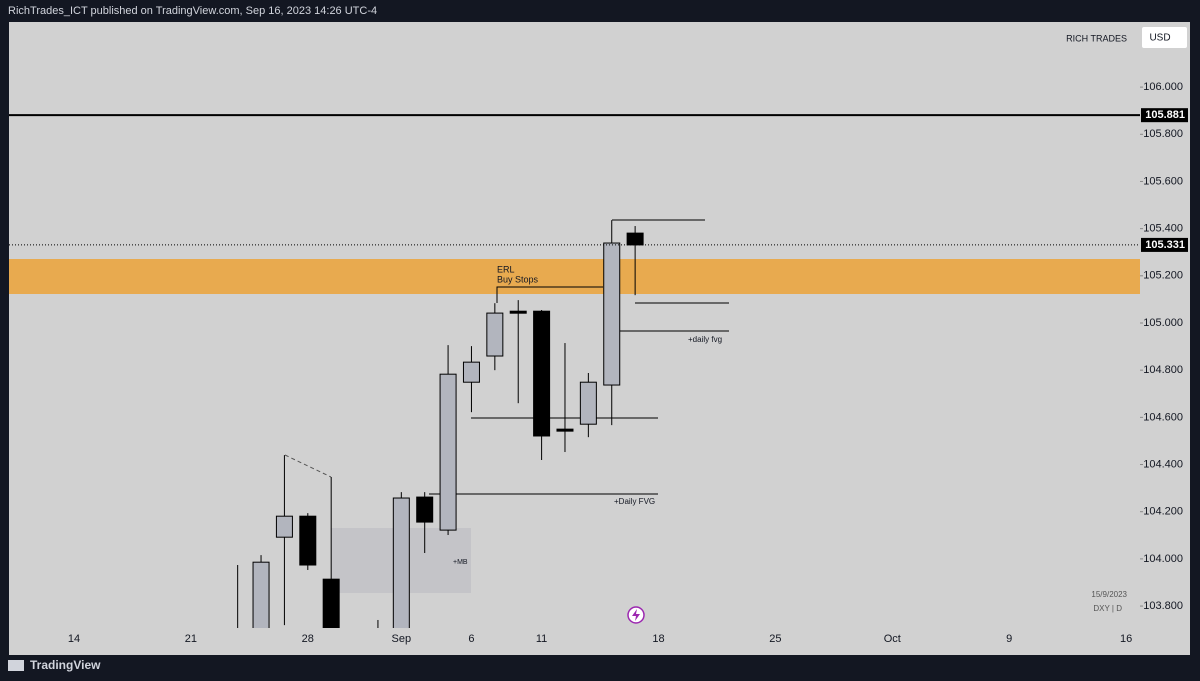 The image size is (1200, 681). What do you see at coordinates (506, 269) in the screenshot?
I see `annotation: ERL` at bounding box center [506, 269].